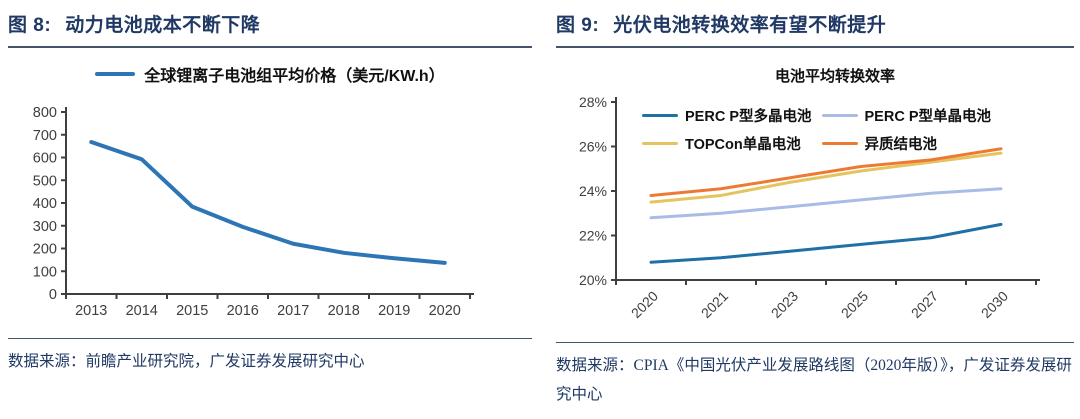 The height and width of the screenshot is (419, 1080). Describe the element at coordinates (243, 311) in the screenshot. I see `svg-text: 2016` at that location.